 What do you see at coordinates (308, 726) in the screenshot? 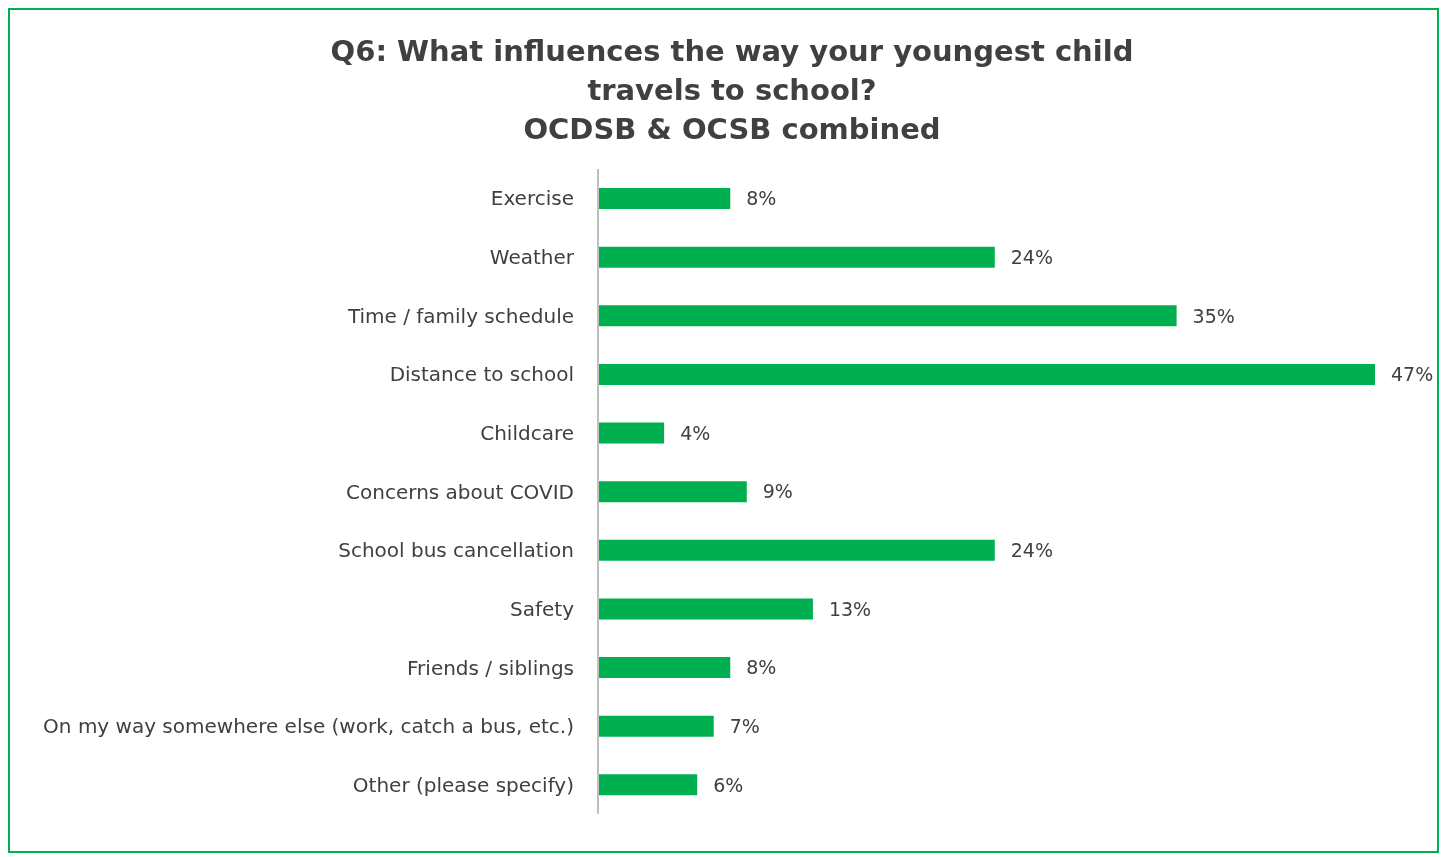
I see `y-tick-label: On my way somewhere else (work, catch a bus, etc.)` at bounding box center [308, 726].